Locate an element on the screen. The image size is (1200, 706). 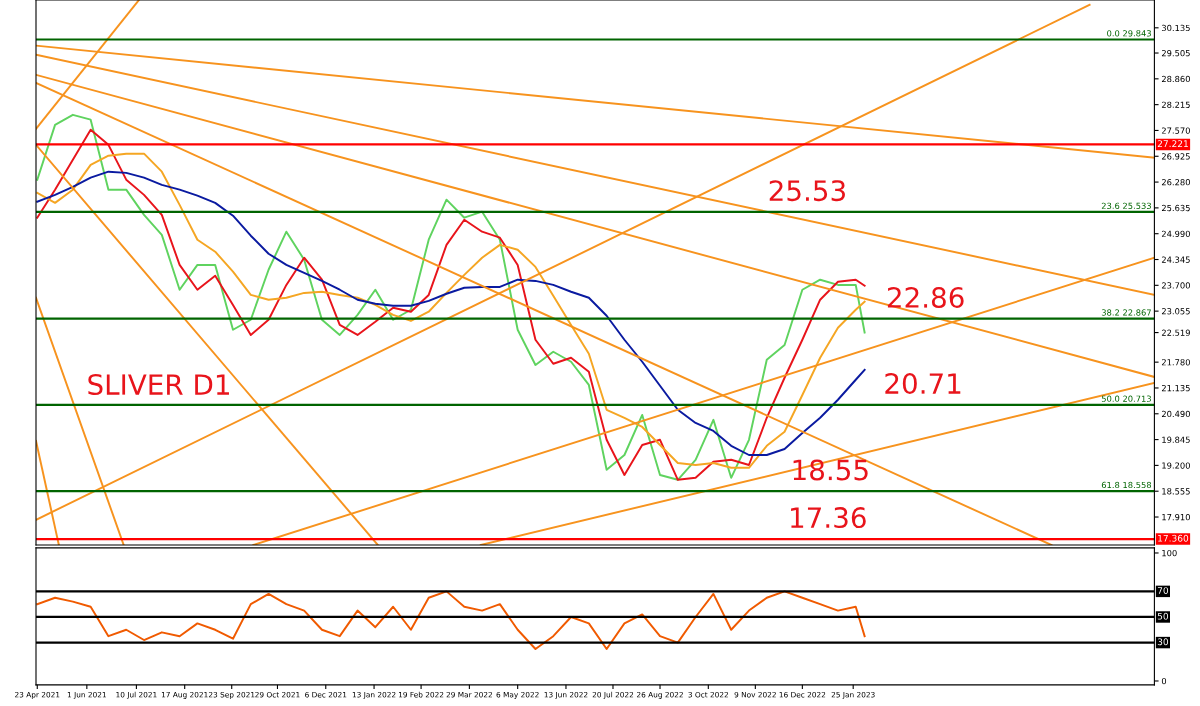
annotation: 17.36 is located at coordinates (828, 518).